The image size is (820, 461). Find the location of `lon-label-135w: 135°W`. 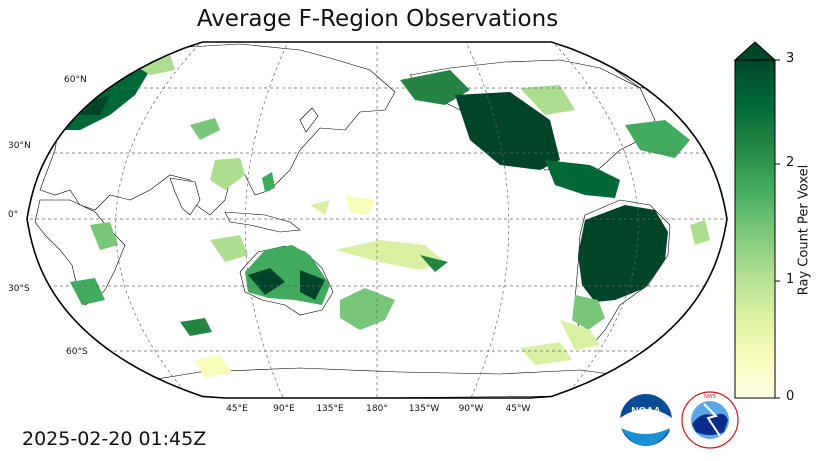

lon-label-135w: 135°W is located at coordinates (424, 409).